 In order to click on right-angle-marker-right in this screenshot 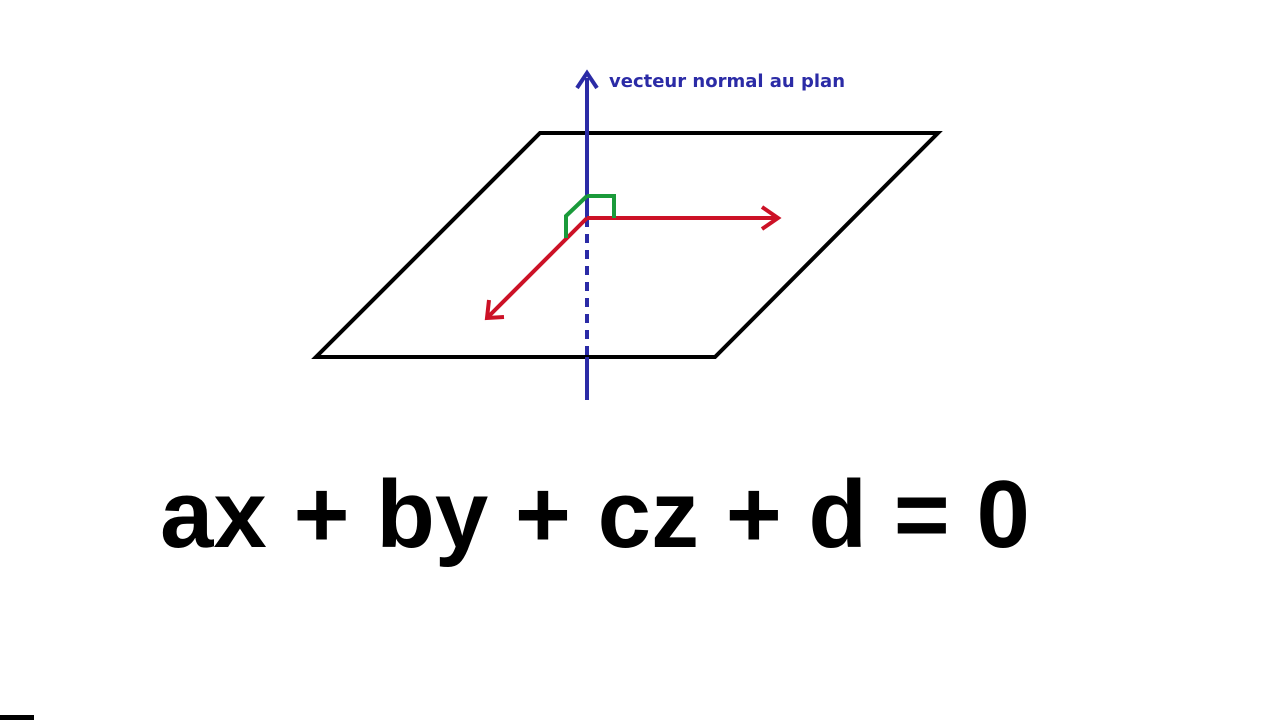, I will do `click(601, 206)`.